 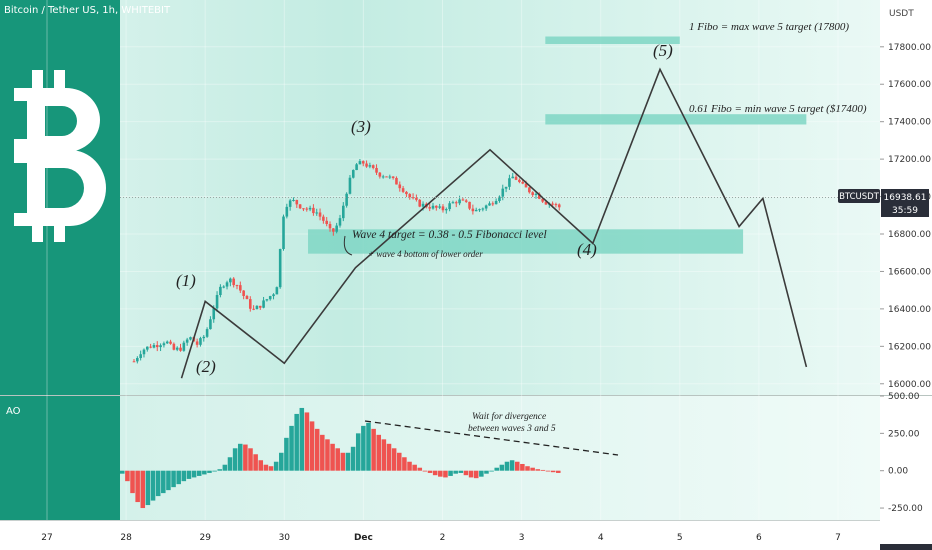 What do you see at coordinates (905, 198) in the screenshot?
I see `price-tag-value: 16938.61` at bounding box center [905, 198].